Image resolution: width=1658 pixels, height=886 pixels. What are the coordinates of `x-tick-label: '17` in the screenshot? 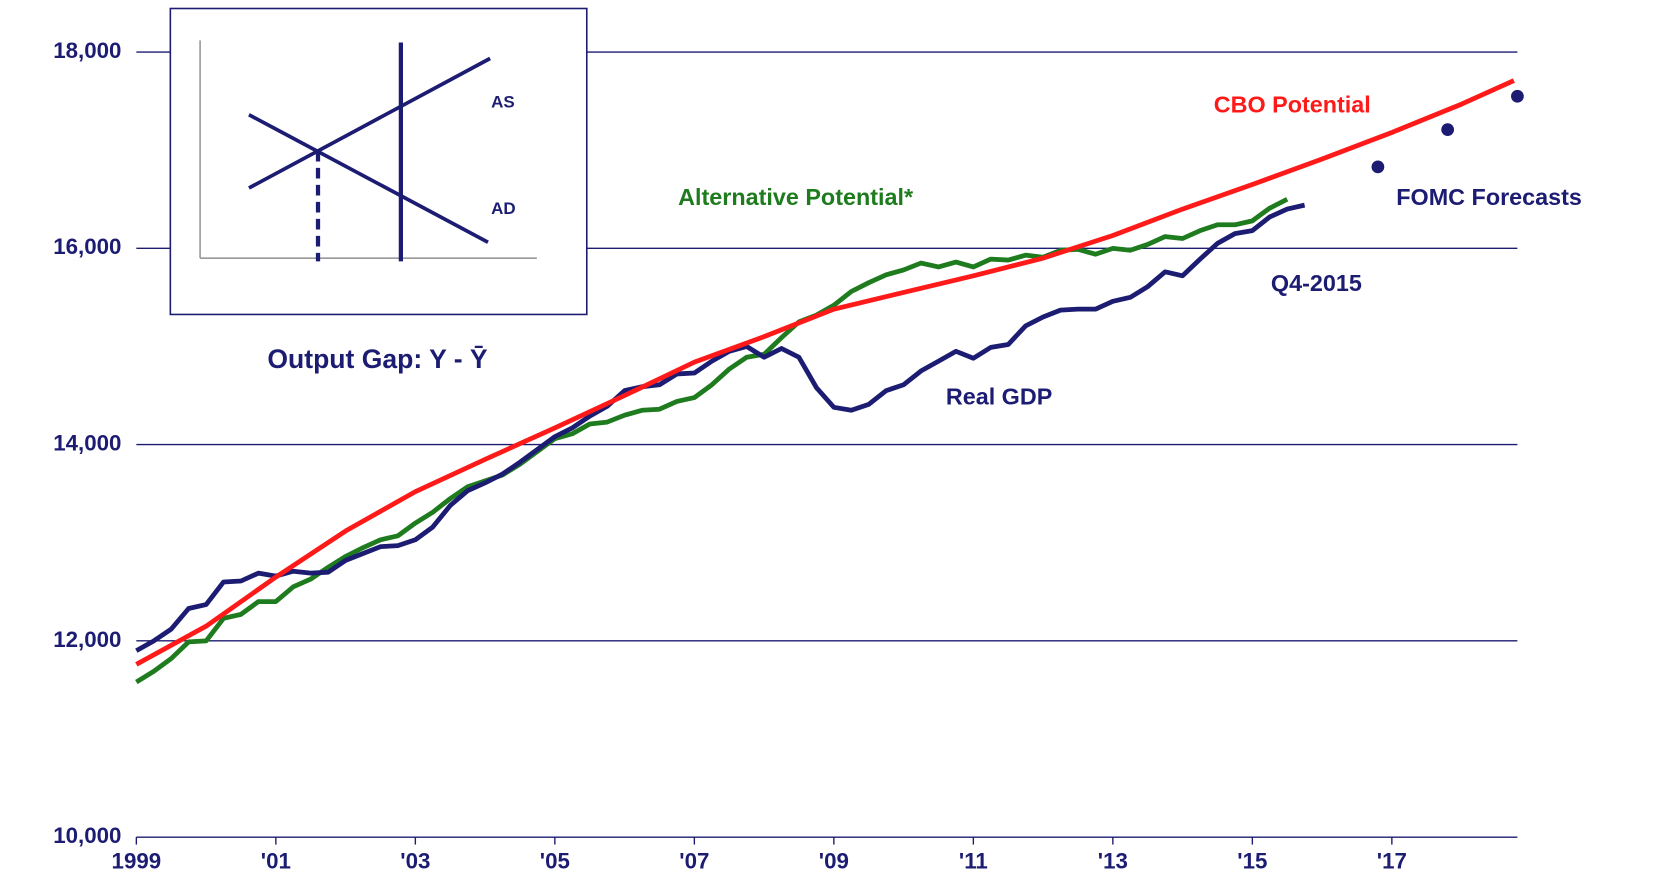 It's located at (1392, 861).